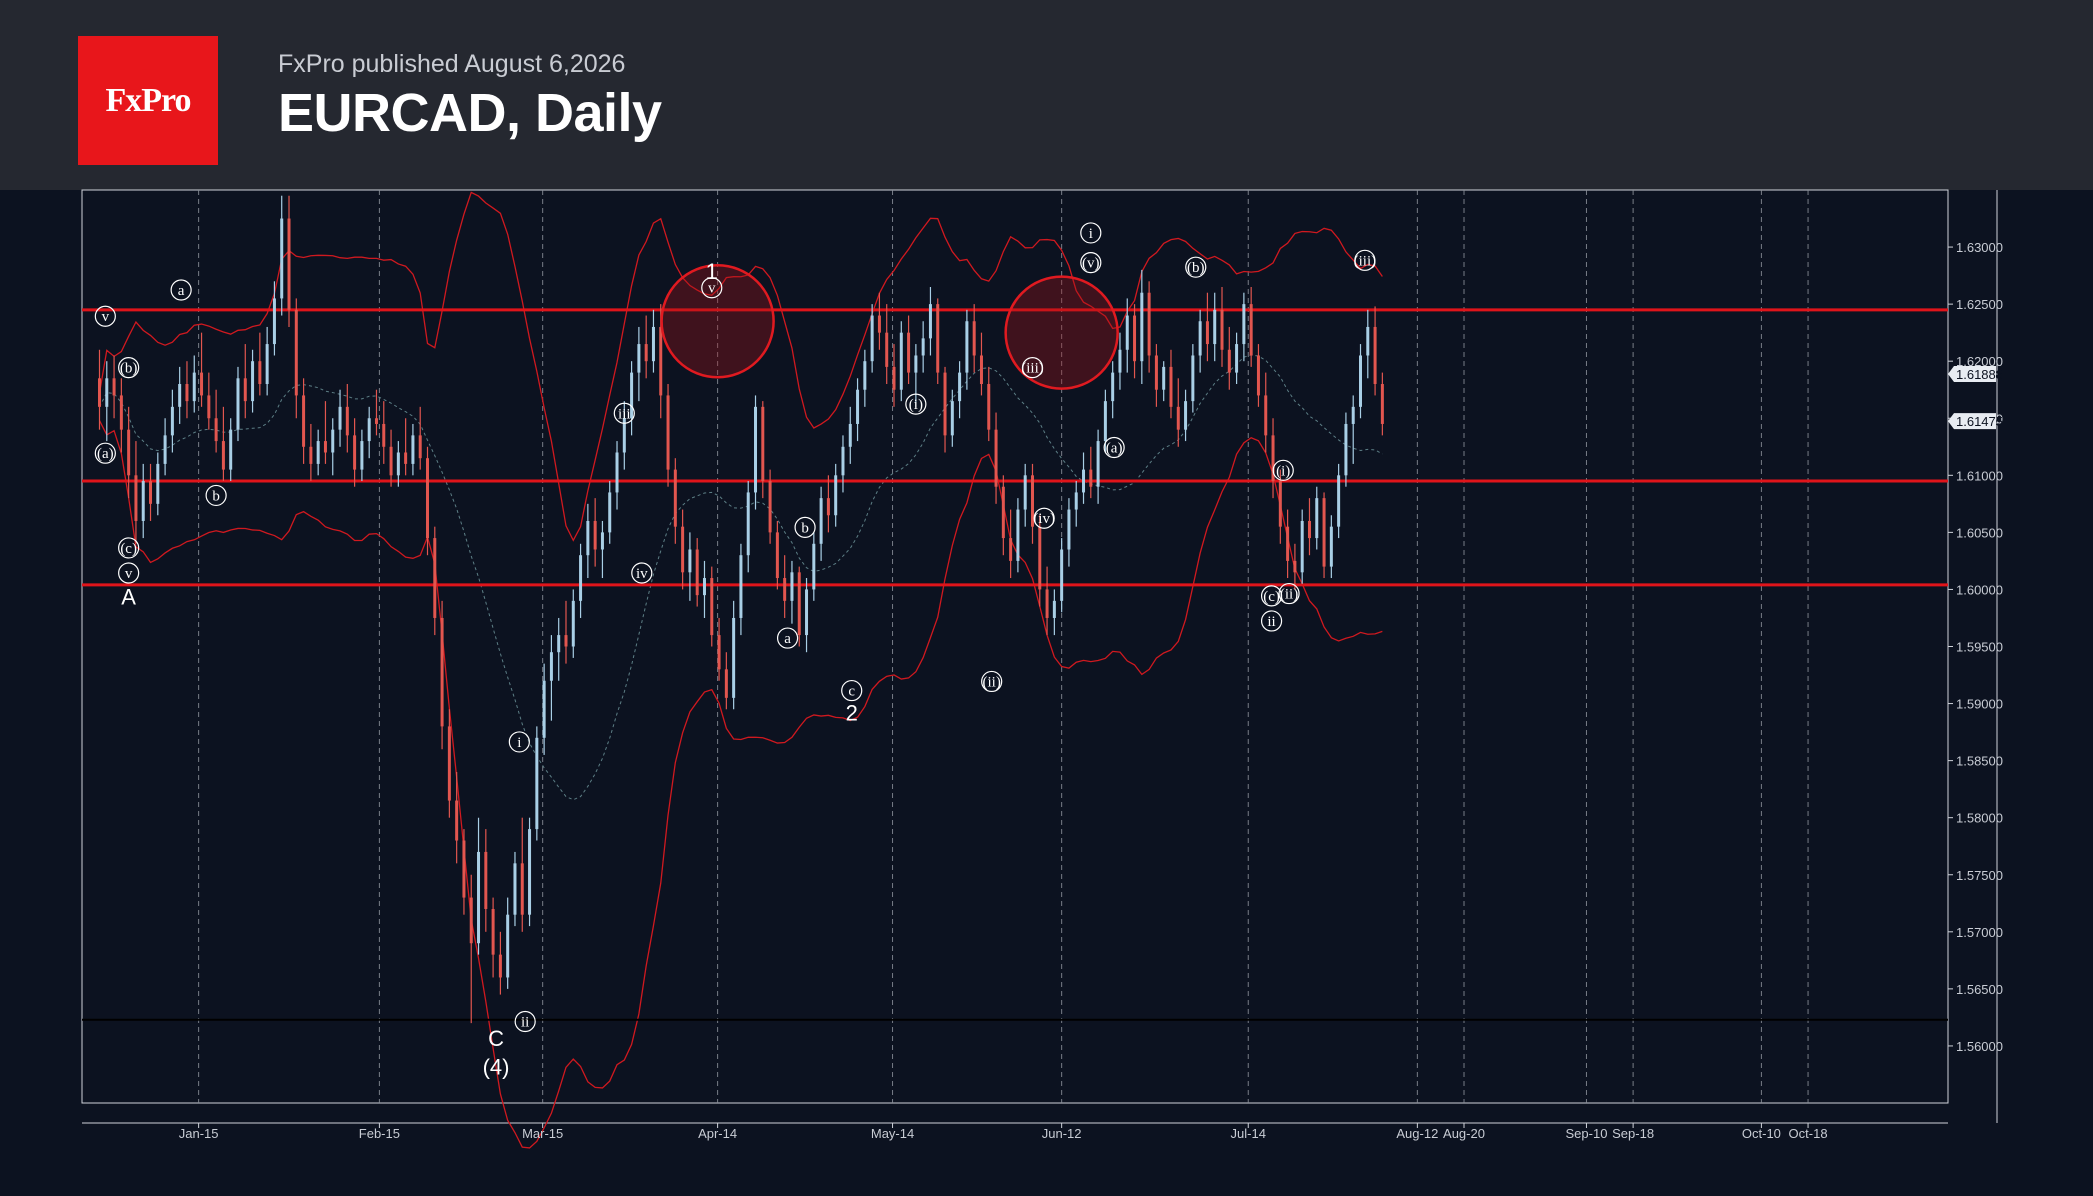  I want to click on fxpro-logo: FxPro, so click(148, 100).